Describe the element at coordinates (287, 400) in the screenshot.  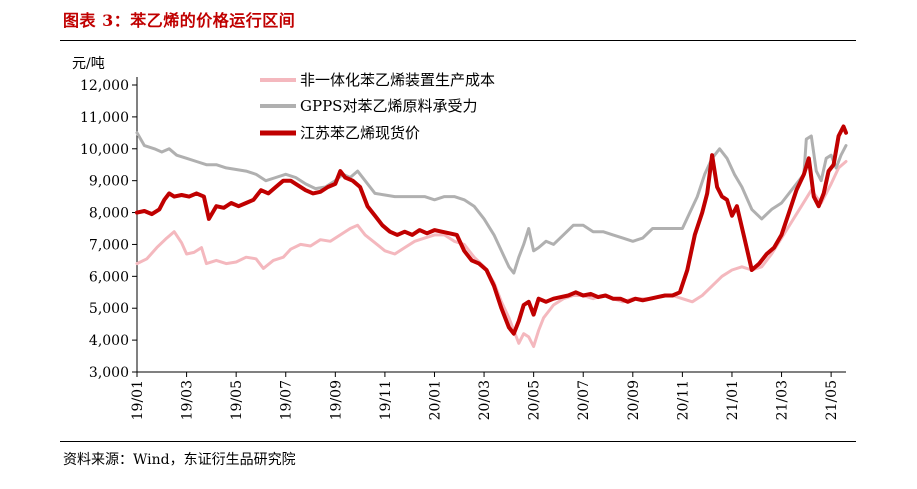
I see `x-tick-label: 19/07` at that location.